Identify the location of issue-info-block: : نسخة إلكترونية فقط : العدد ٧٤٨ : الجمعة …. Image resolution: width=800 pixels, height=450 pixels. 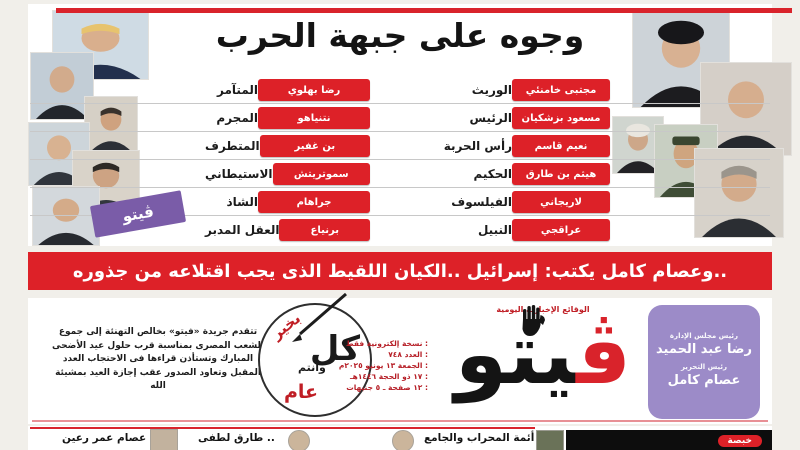
(381, 365).